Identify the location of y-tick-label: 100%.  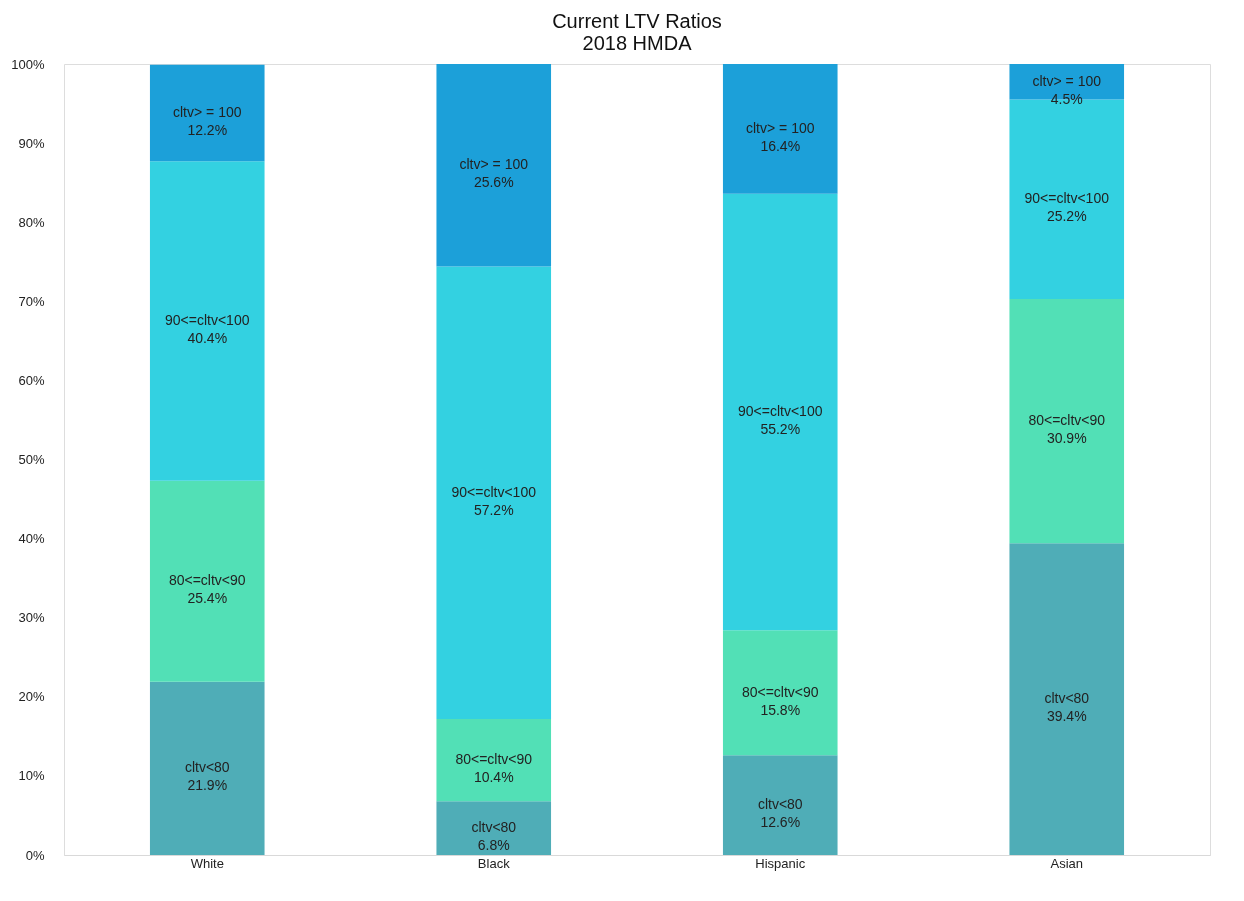
(28, 64).